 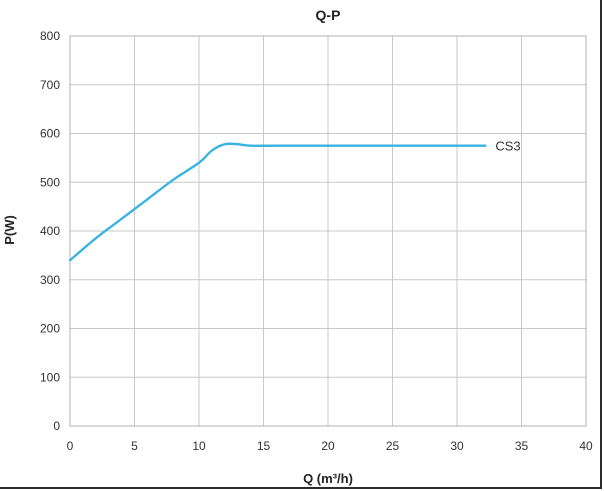 I want to click on x-tick-label: 15, so click(x=264, y=446).